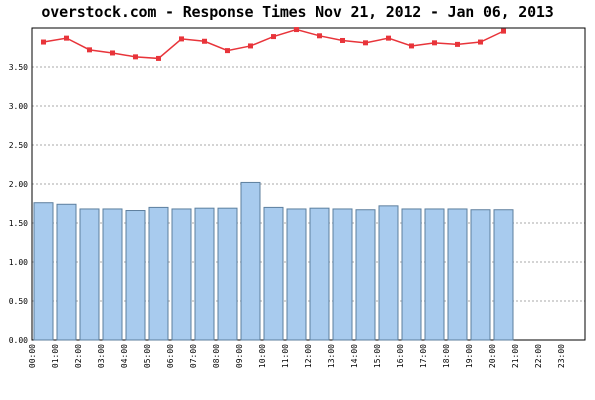 This screenshot has height=400, width=595. What do you see at coordinates (18, 145) in the screenshot?
I see `y-tick-label-5: 2.50` at bounding box center [18, 145].